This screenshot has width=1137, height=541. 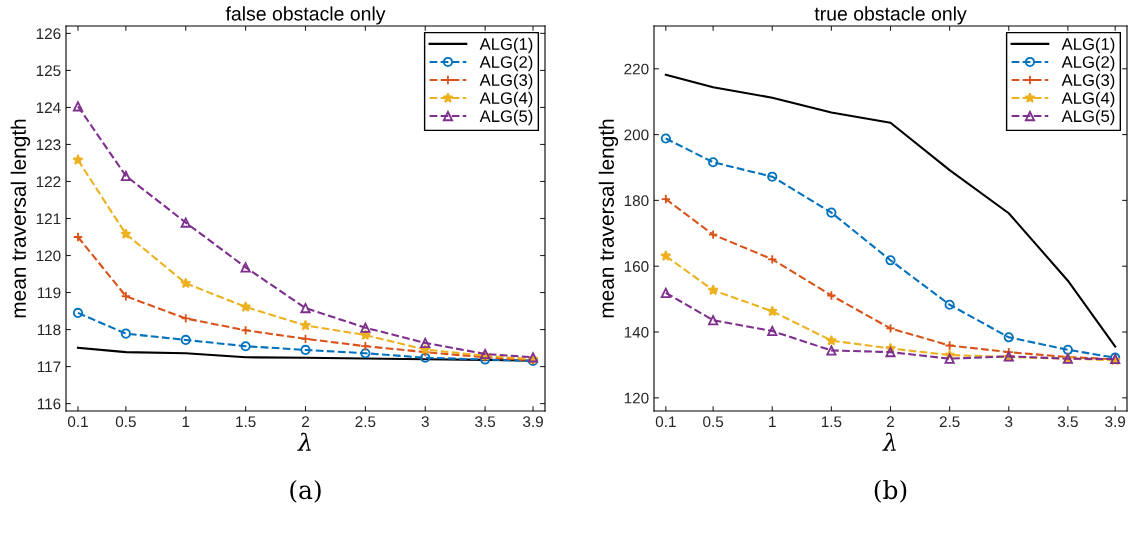 What do you see at coordinates (636, 201) in the screenshot?
I see `y-tick-label: 180` at bounding box center [636, 201].